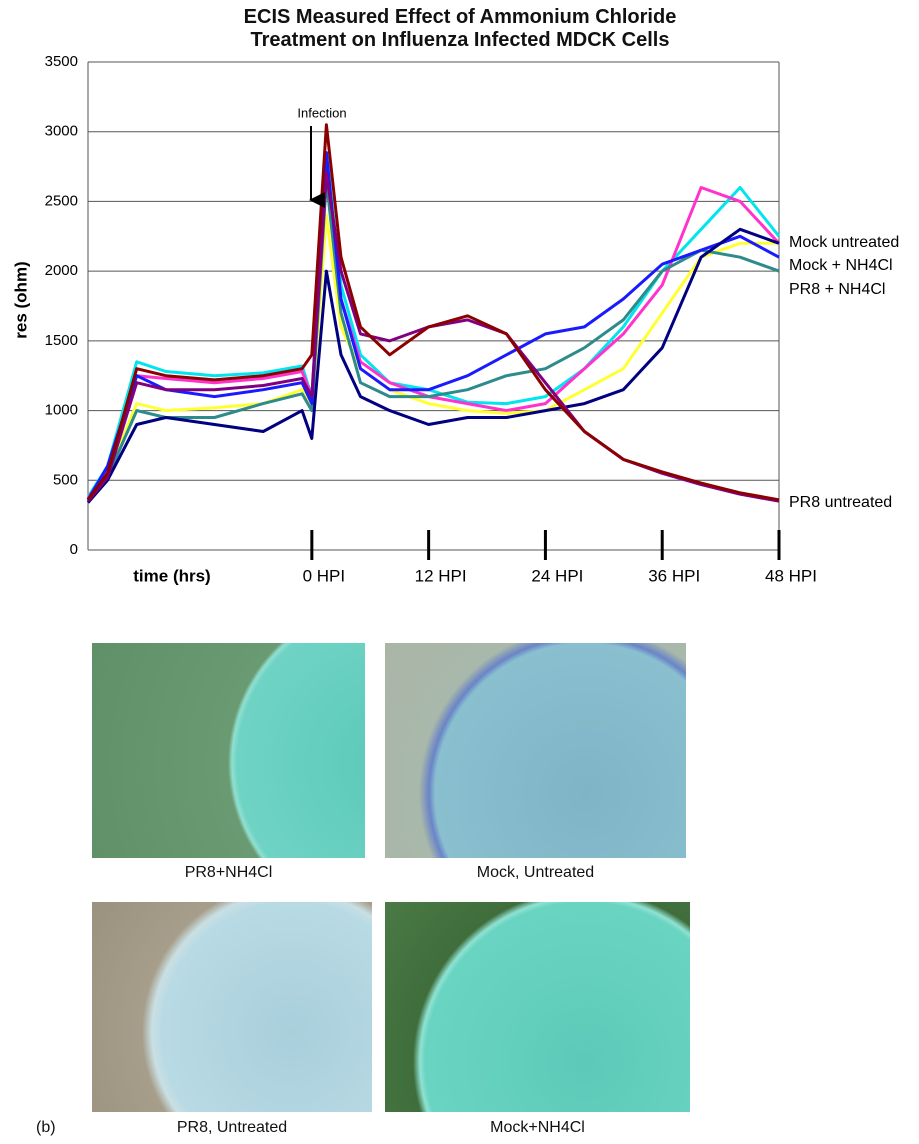 This screenshot has width=919, height=1144. What do you see at coordinates (171, 575) in the screenshot?
I see `x-axis-label: time (hrs)` at bounding box center [171, 575].